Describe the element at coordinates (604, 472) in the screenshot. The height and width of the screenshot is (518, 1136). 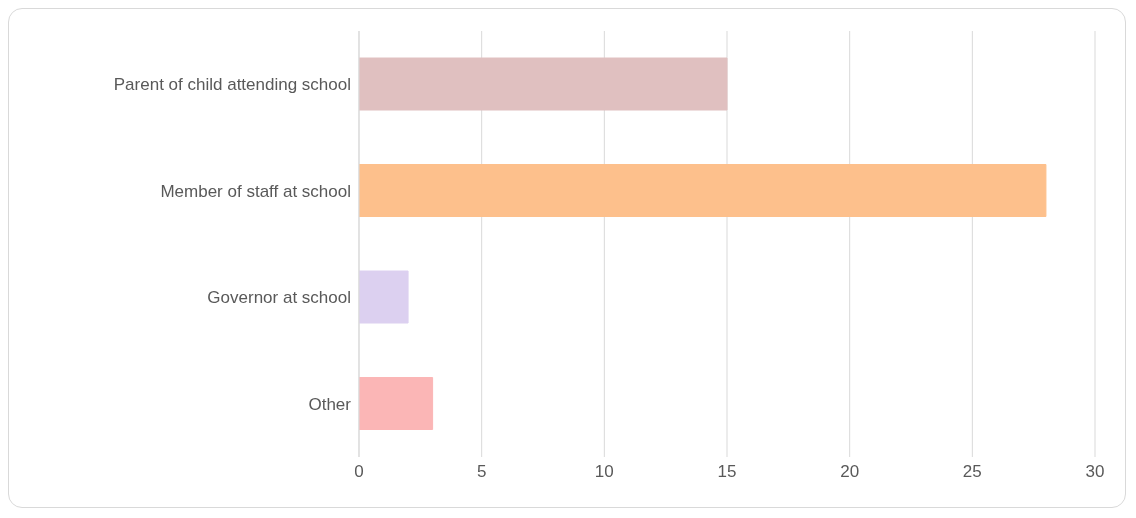
I see `x-tick-label: 10` at that location.